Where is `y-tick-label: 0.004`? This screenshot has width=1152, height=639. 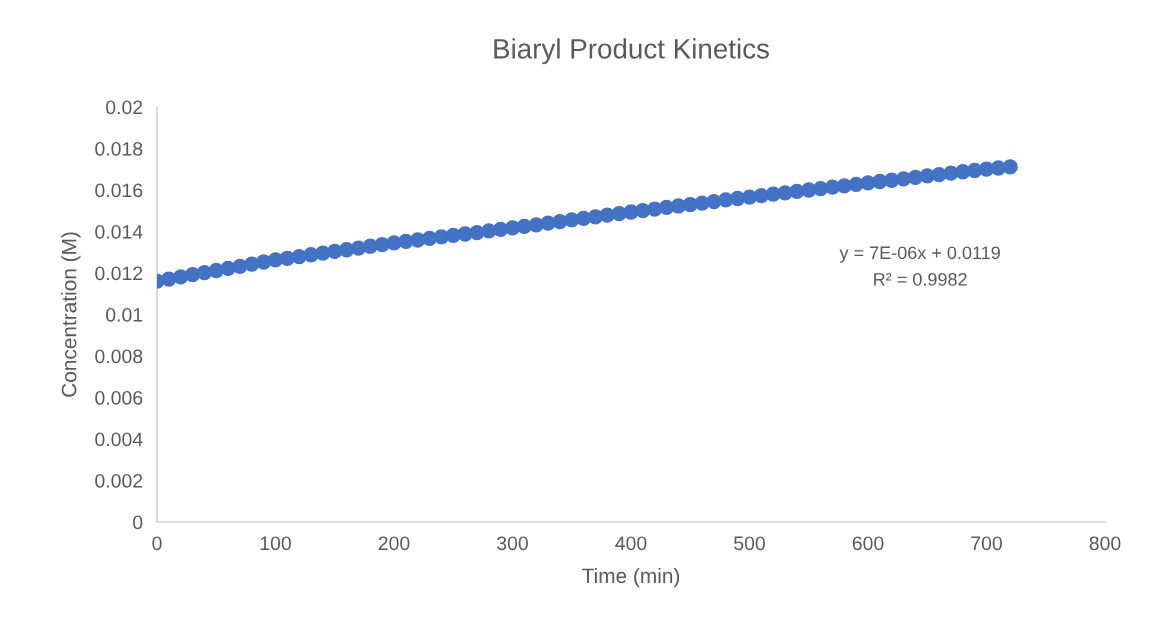
y-tick-label: 0.004 is located at coordinates (119, 439).